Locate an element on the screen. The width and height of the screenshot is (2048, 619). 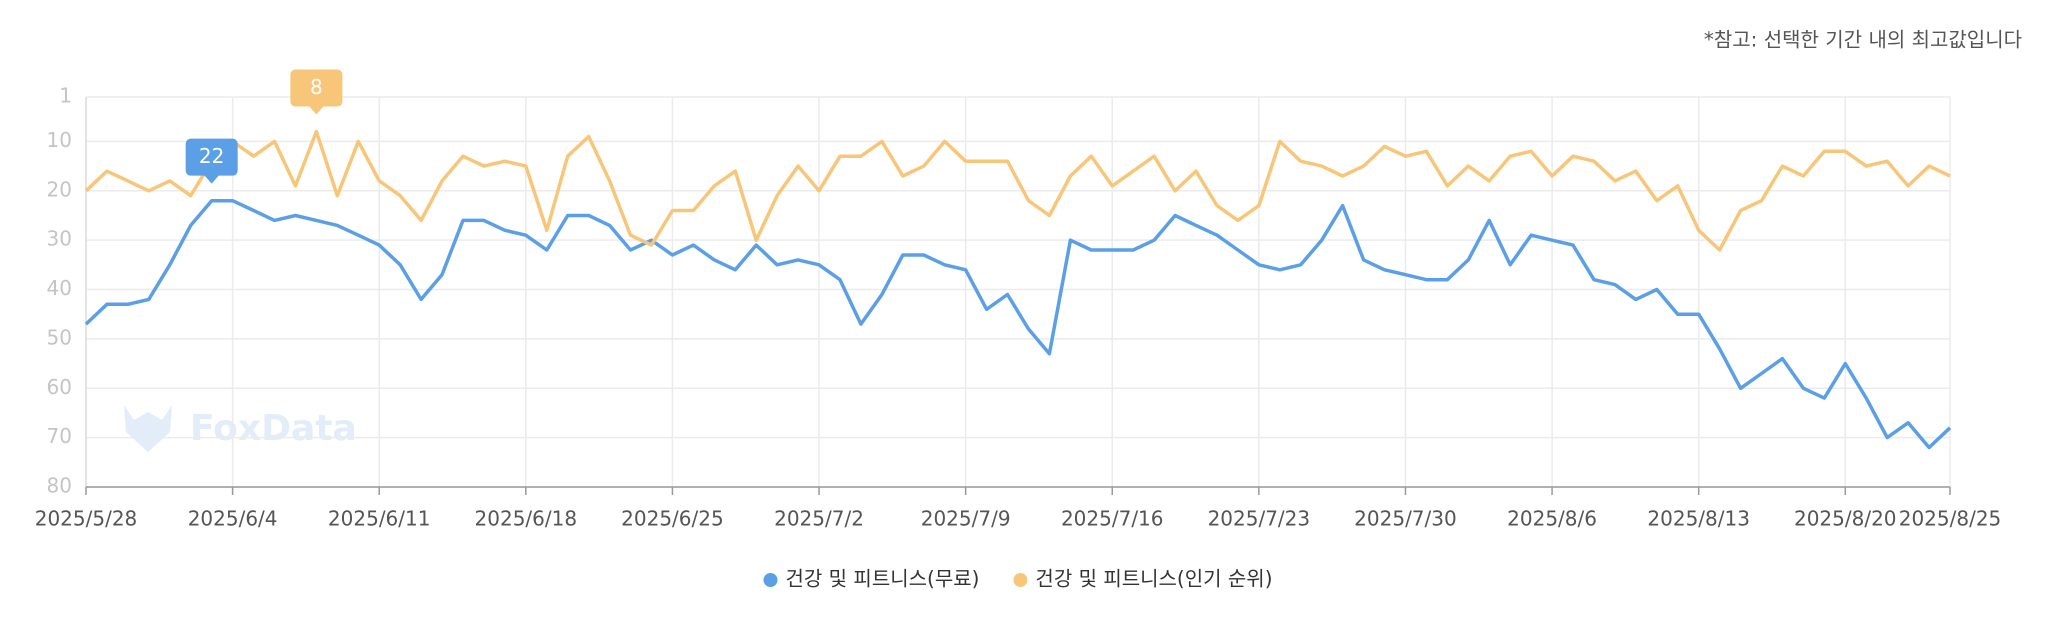
watermark-icon is located at coordinates (148, 428).